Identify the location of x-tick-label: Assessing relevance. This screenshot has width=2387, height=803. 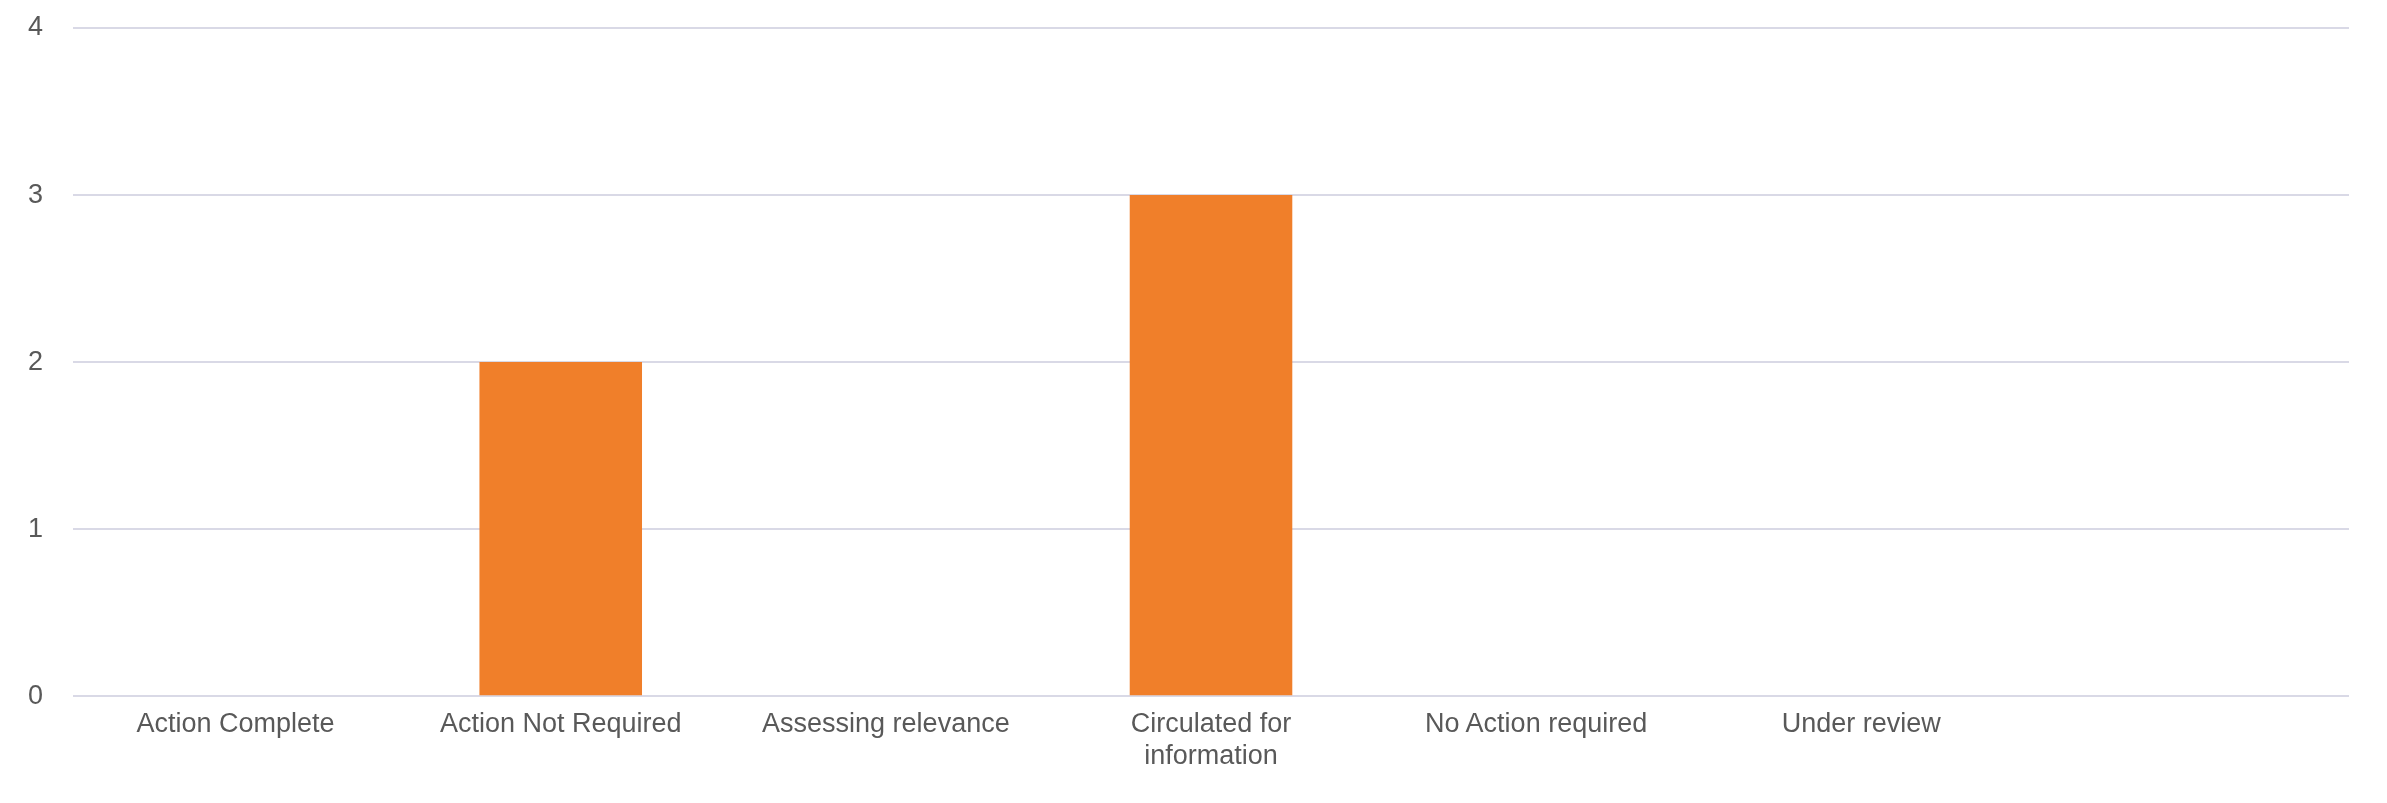
(886, 722).